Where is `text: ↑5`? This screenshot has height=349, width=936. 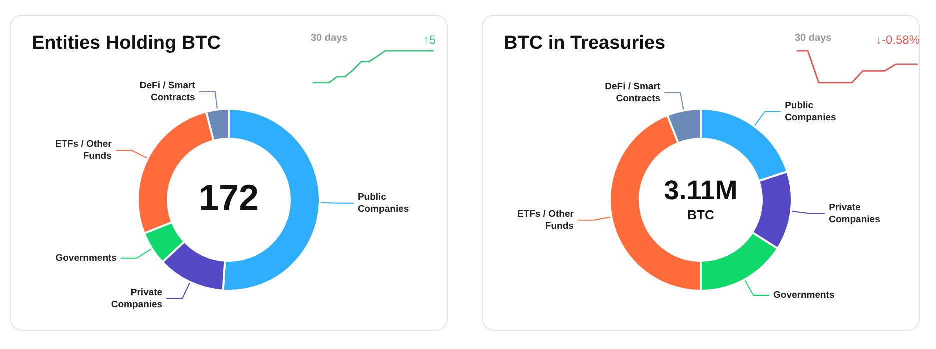
text: ↑5 is located at coordinates (429, 40).